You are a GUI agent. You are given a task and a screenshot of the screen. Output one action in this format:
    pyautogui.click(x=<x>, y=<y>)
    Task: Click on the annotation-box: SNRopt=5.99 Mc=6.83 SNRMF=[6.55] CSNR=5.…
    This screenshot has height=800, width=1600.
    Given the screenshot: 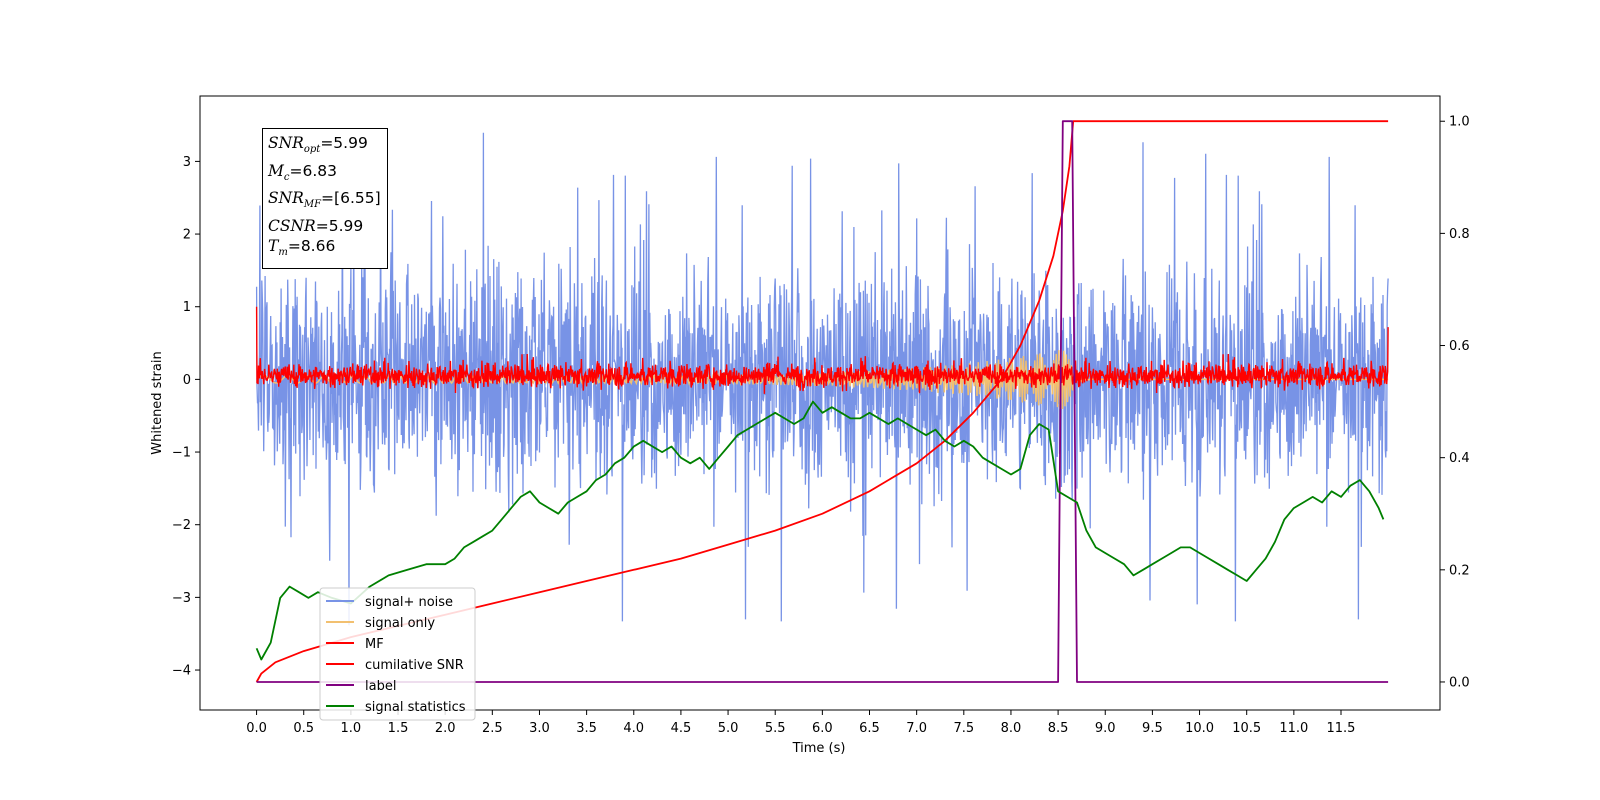 What is the action you would take?
    pyautogui.click(x=325, y=198)
    